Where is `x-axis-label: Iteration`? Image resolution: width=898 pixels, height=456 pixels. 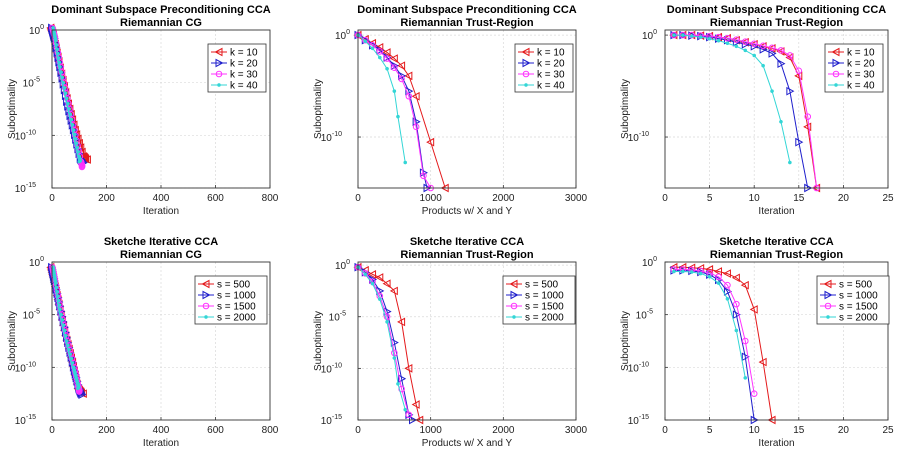
x-axis-label: Iteration is located at coordinates (776, 443).